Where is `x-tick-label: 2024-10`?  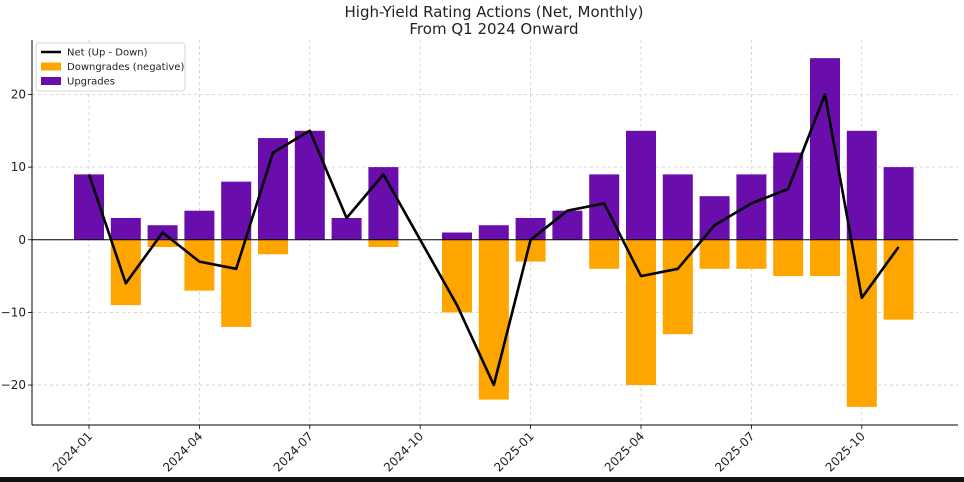 x-tick-label: 2024-10 is located at coordinates (403, 451).